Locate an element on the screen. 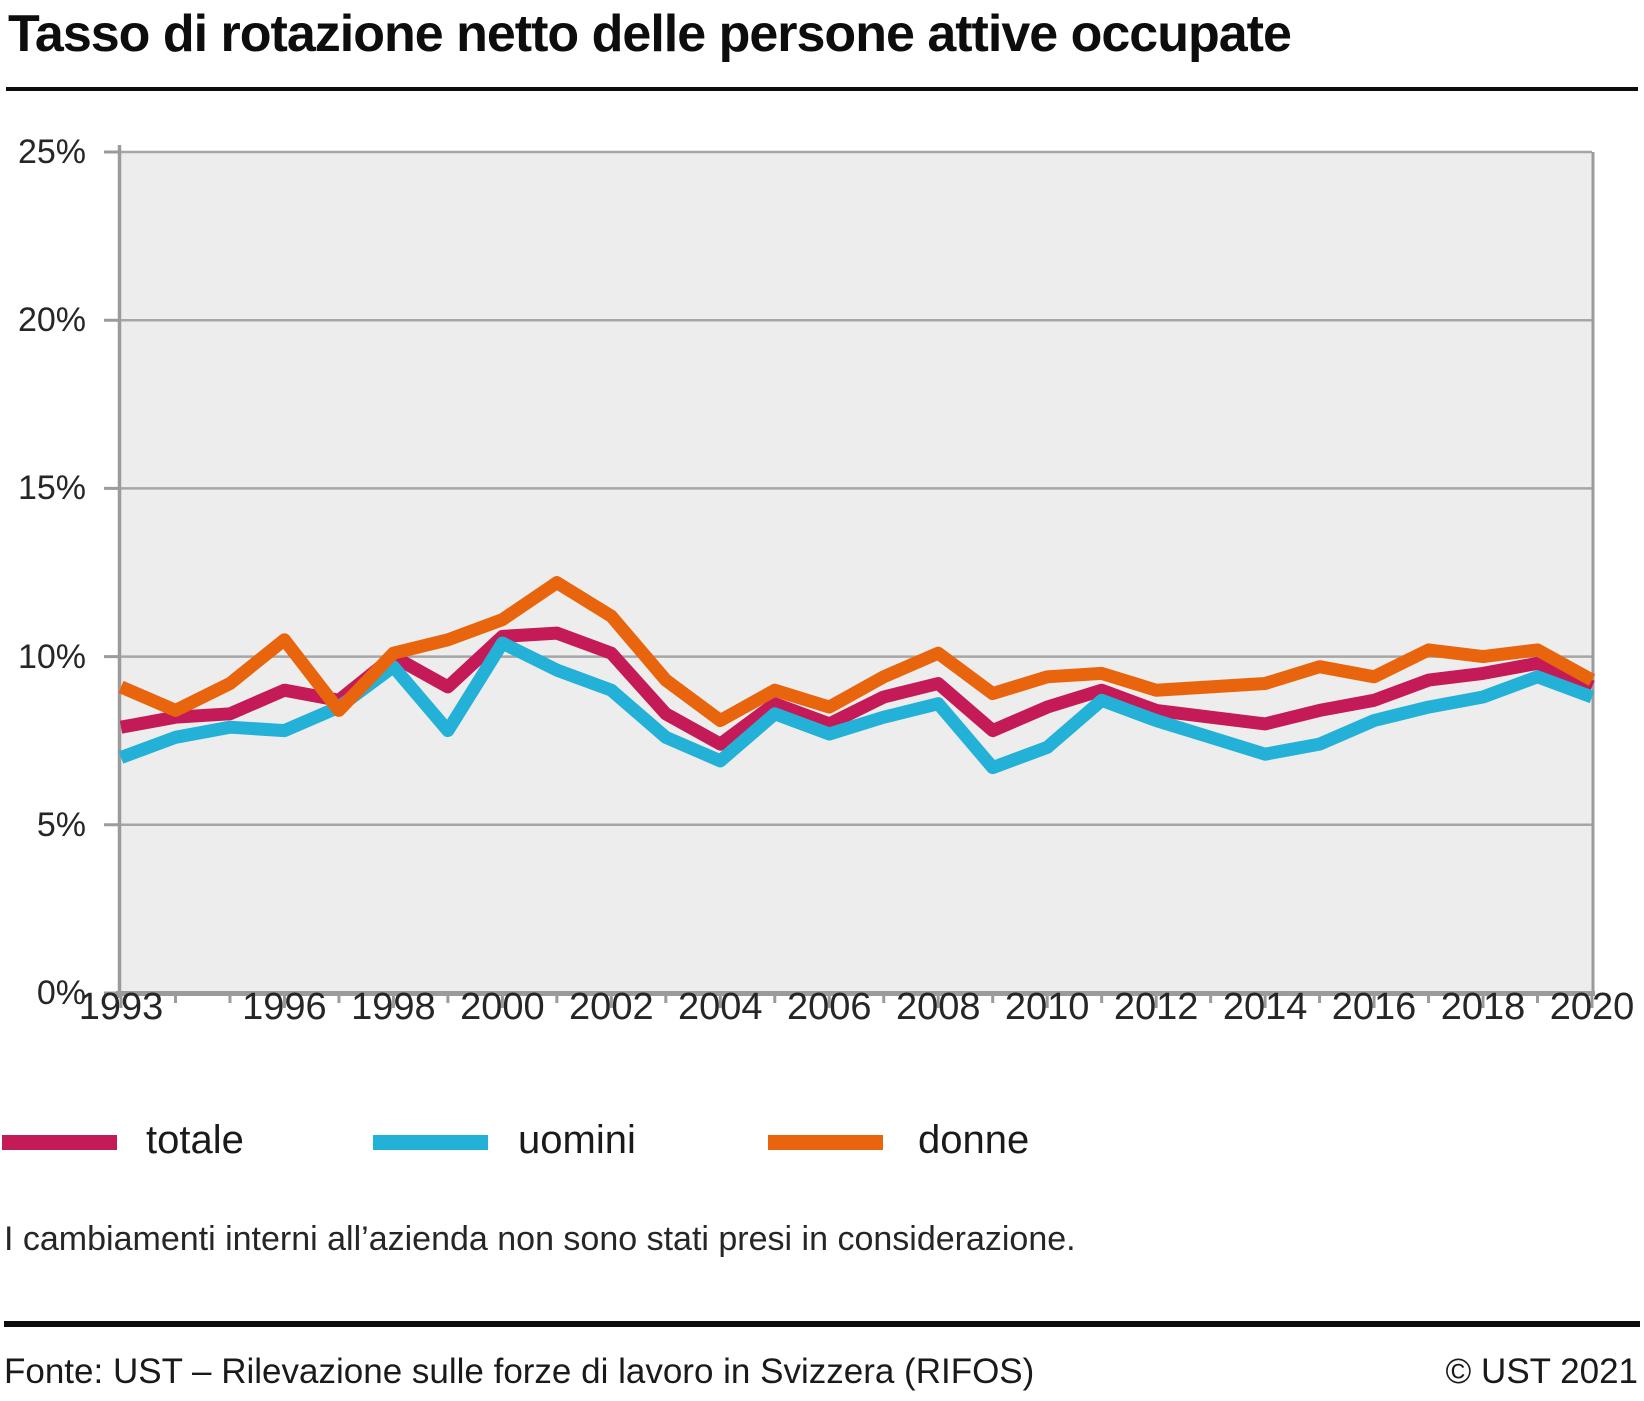 This screenshot has height=1401, width=1644. x-tick-label-2010: 2010 is located at coordinates (1047, 1007).